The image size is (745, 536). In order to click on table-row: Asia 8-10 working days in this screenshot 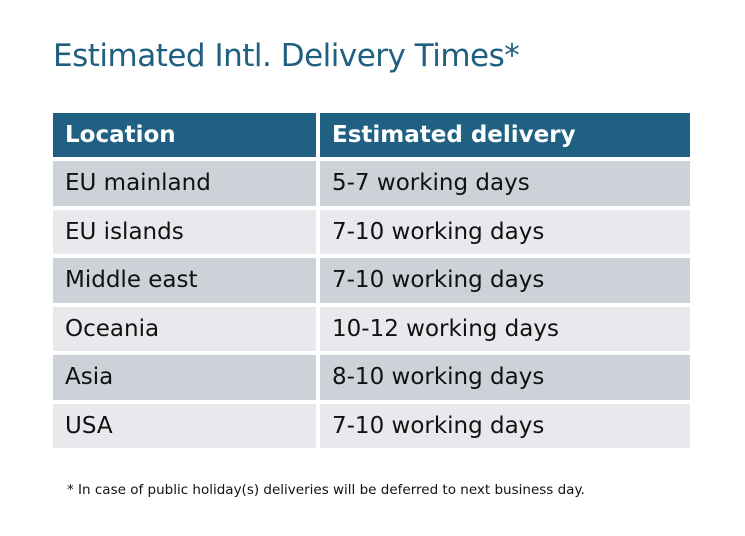, I will do `click(371, 377)`.